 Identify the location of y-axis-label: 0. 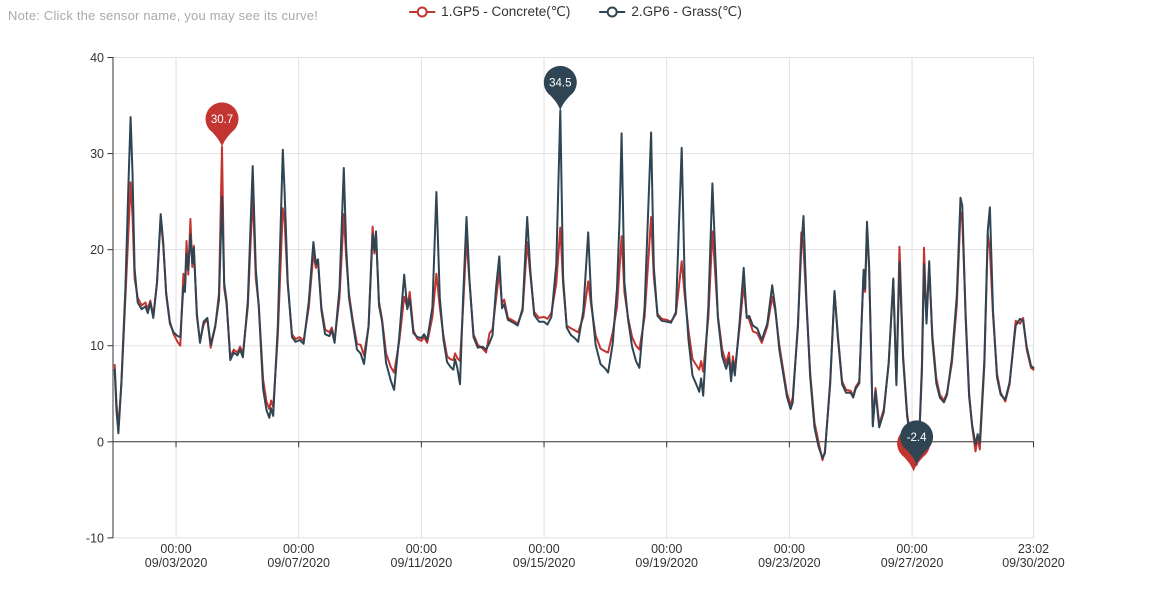
(100, 442).